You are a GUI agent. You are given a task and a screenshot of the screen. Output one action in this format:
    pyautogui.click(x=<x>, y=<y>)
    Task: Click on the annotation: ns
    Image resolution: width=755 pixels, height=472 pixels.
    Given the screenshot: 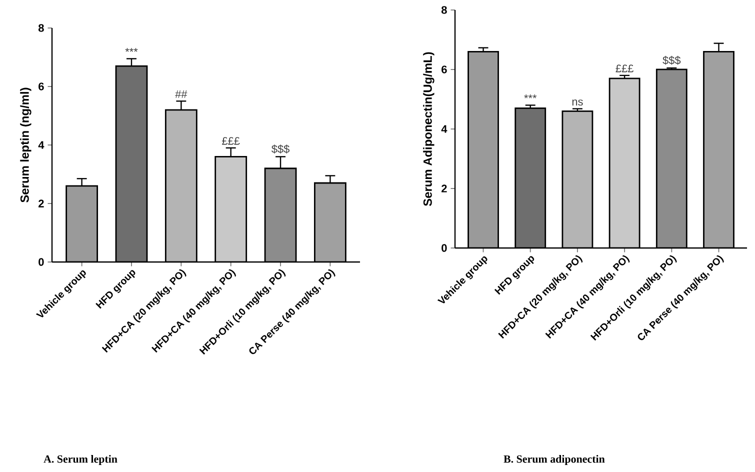 What is the action you would take?
    pyautogui.click(x=577, y=103)
    